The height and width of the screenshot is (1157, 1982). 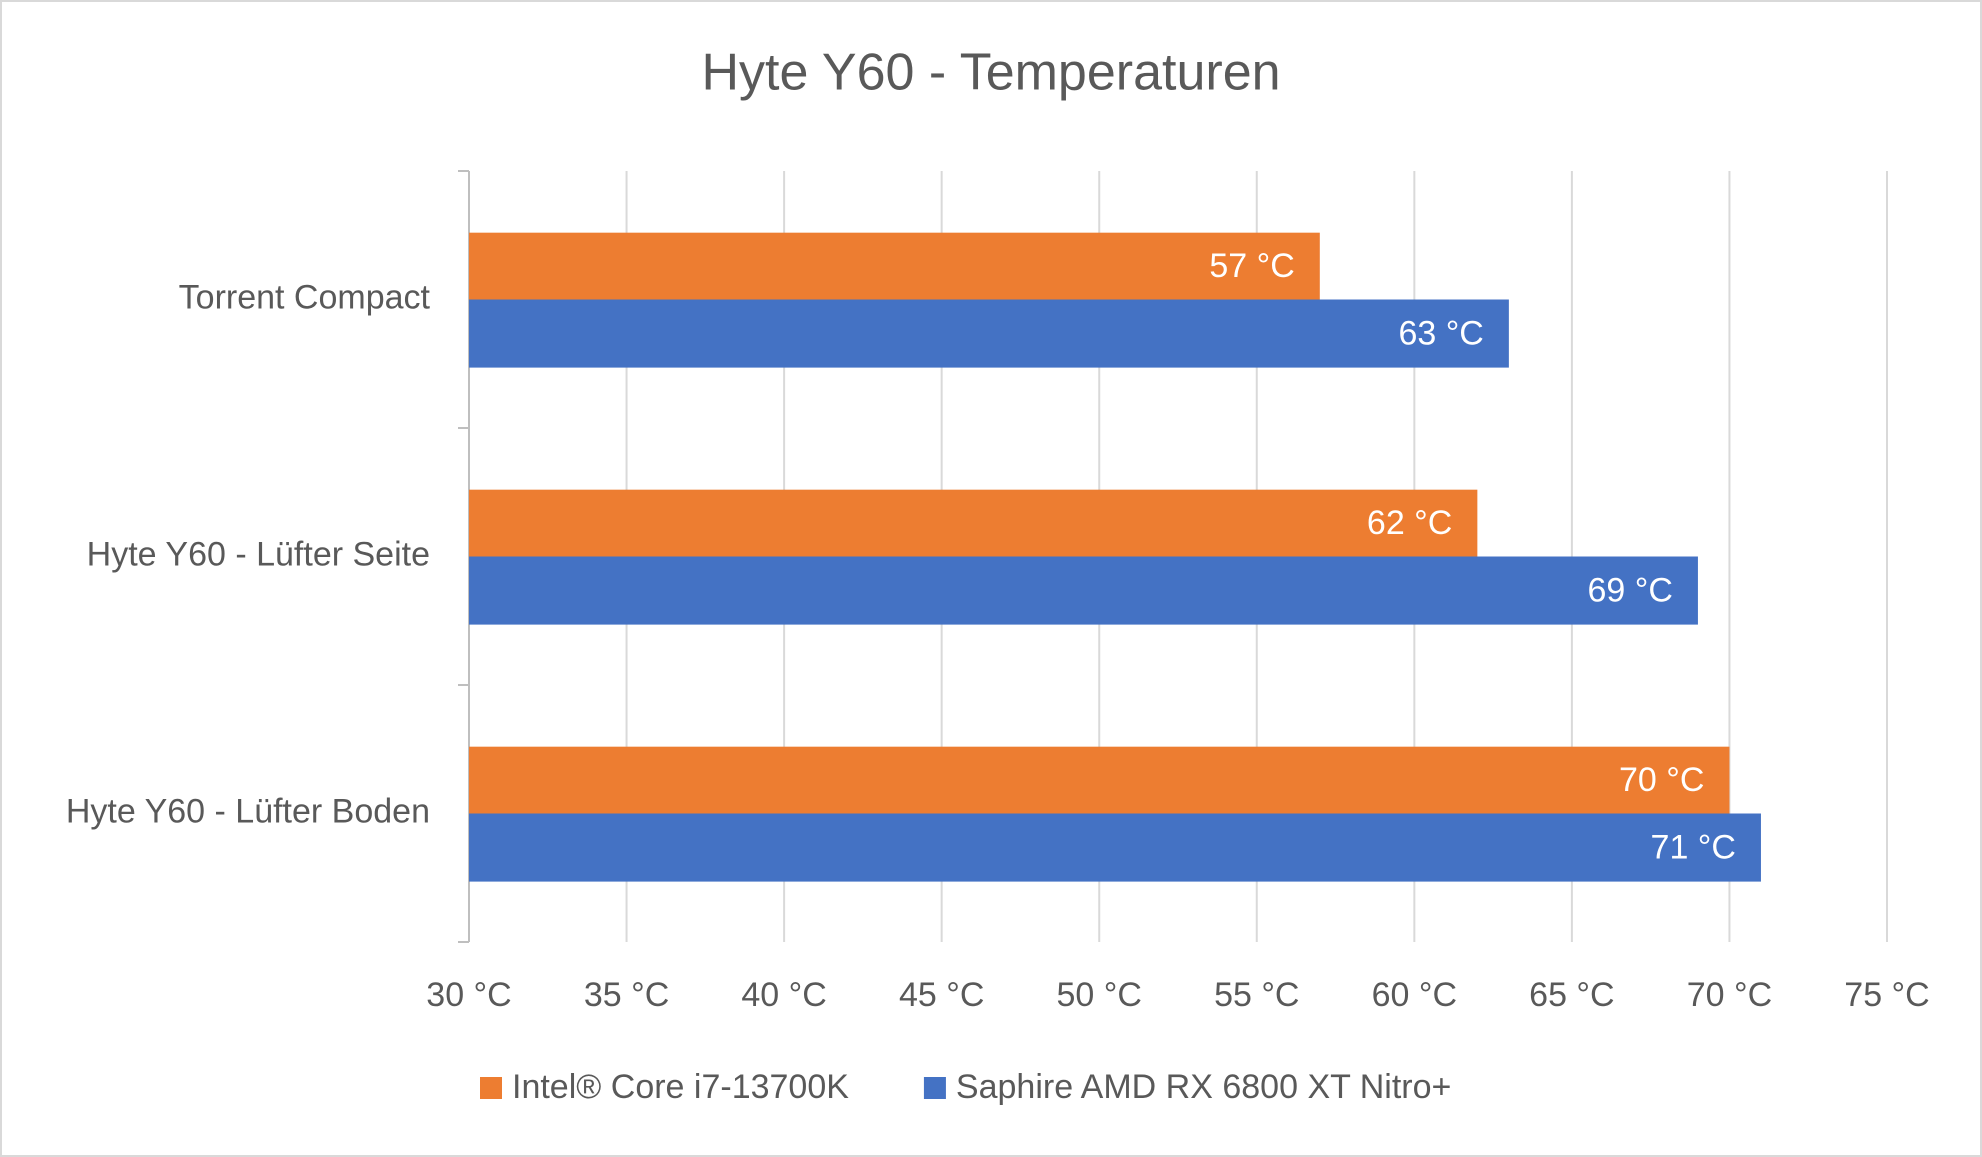 What do you see at coordinates (1571, 995) in the screenshot?
I see `x-tick-label: 65 °C` at bounding box center [1571, 995].